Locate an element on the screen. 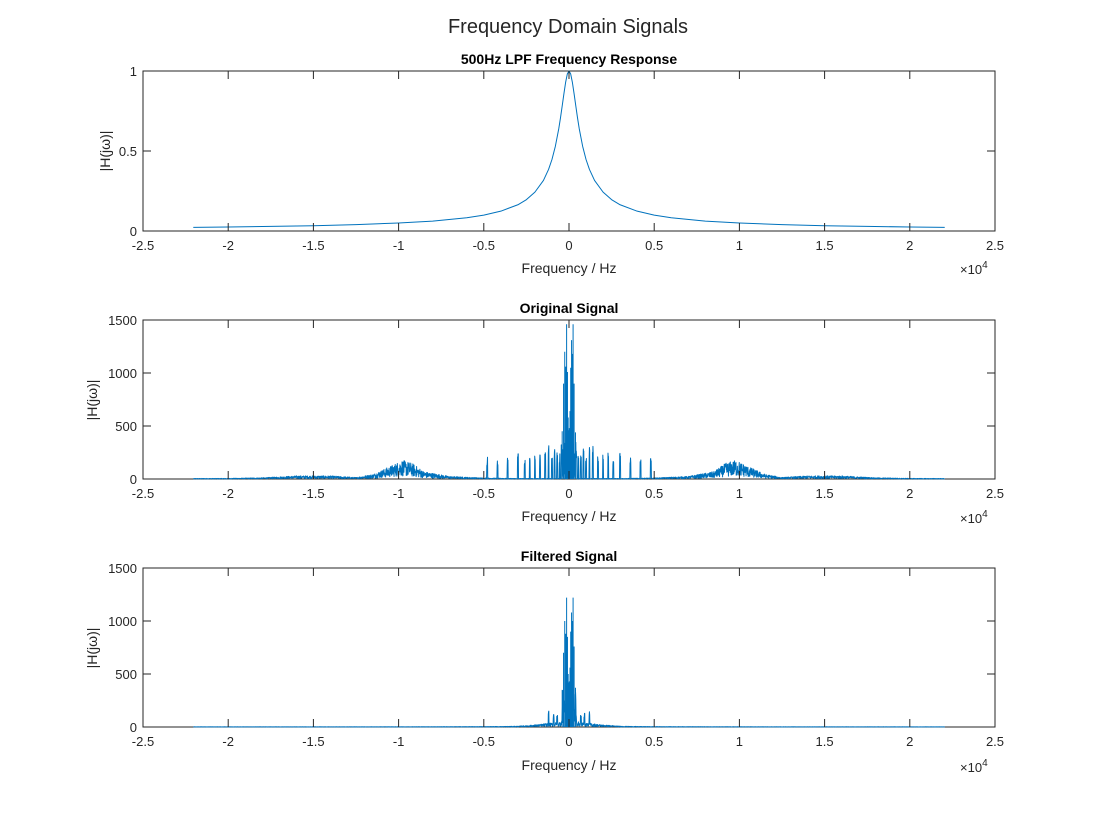 The image size is (1099, 817). x-exponent-power-filtered: 4 is located at coordinates (985, 763).